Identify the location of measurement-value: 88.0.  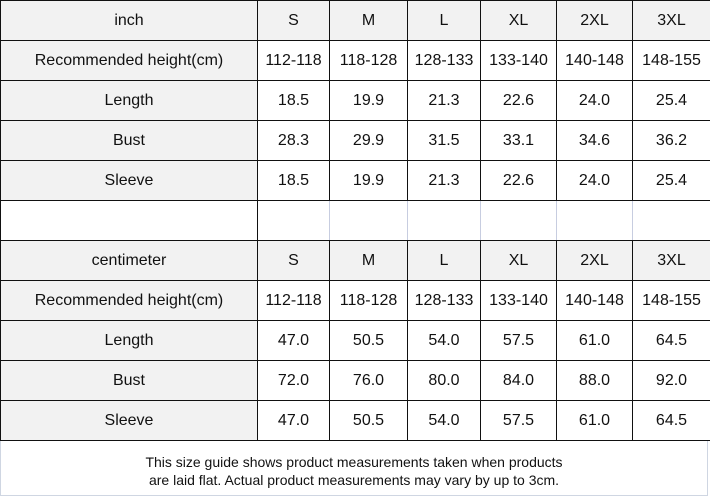
(594, 380).